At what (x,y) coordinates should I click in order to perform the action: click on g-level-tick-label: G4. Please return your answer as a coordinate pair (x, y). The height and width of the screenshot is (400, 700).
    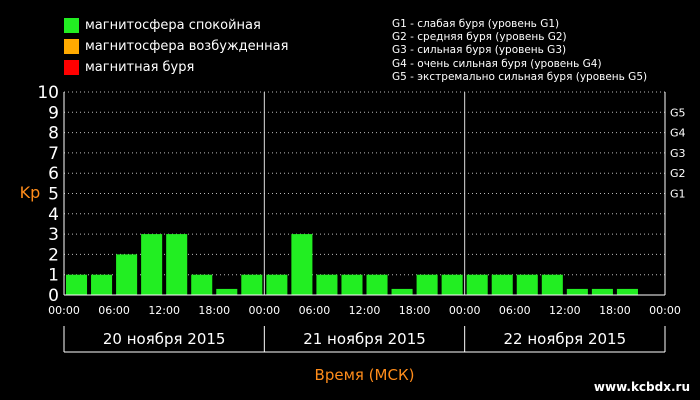
    Looking at the image, I should click on (678, 133).